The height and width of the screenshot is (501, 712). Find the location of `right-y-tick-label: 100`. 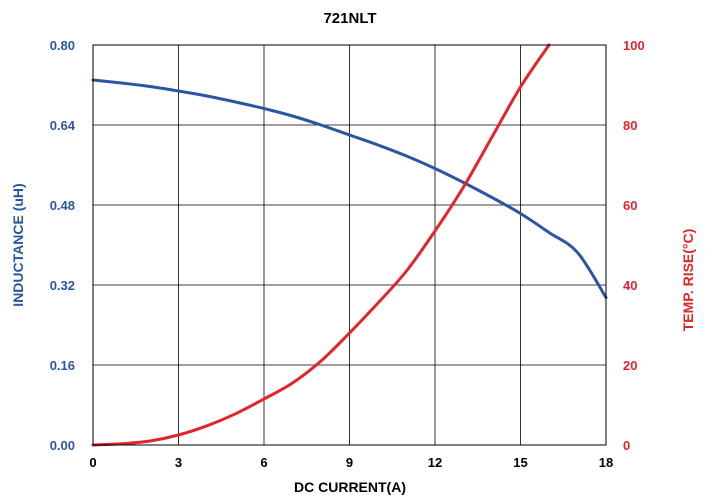

right-y-tick-label: 100 is located at coordinates (634, 45).